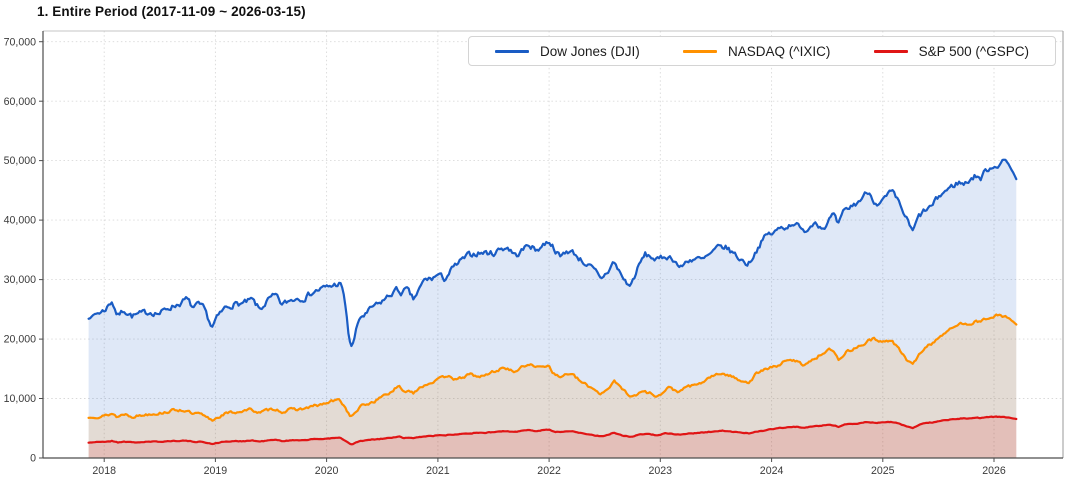 Image resolution: width=1068 pixels, height=482 pixels. Describe the element at coordinates (20, 102) in the screenshot. I see `y-tick-label: 60,000` at that location.